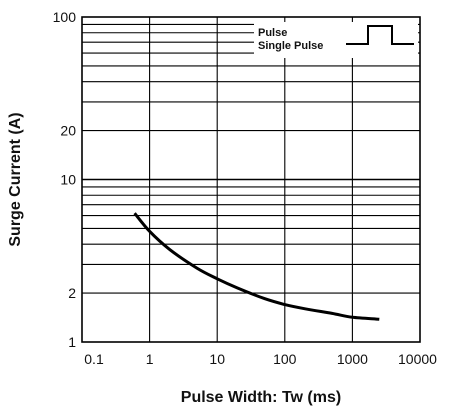  Describe the element at coordinates (65, 17) in the screenshot. I see `y-tick-label: 100` at that location.